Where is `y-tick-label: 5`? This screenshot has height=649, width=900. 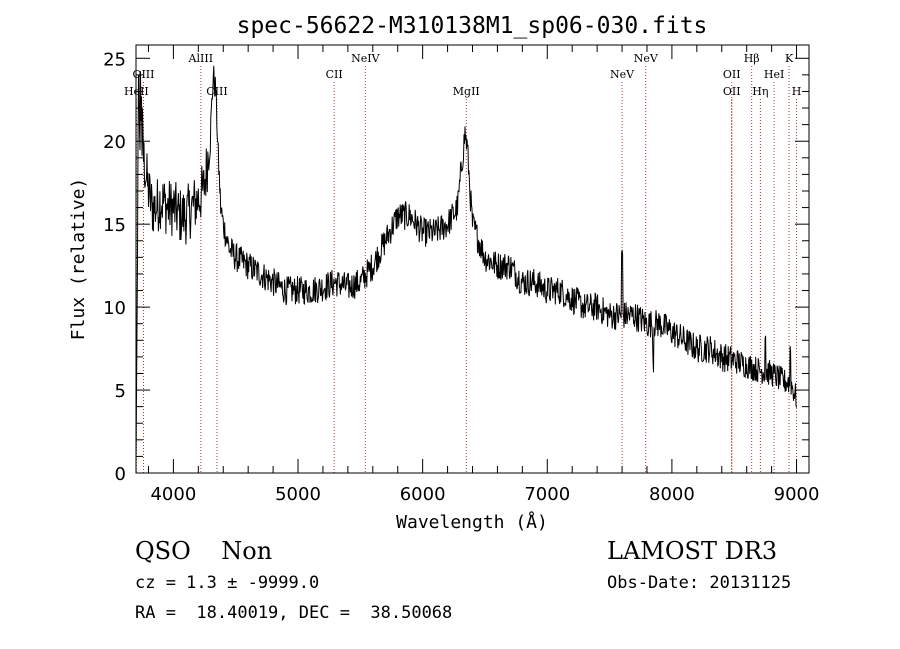 y-tick-label: 5 is located at coordinates (120, 391).